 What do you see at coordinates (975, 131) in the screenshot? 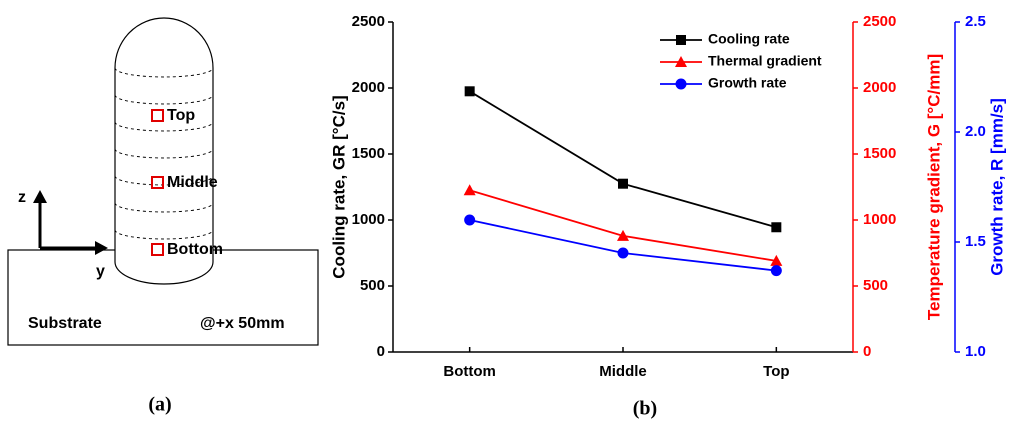
I see `tick-label: 2.0` at bounding box center [975, 131].